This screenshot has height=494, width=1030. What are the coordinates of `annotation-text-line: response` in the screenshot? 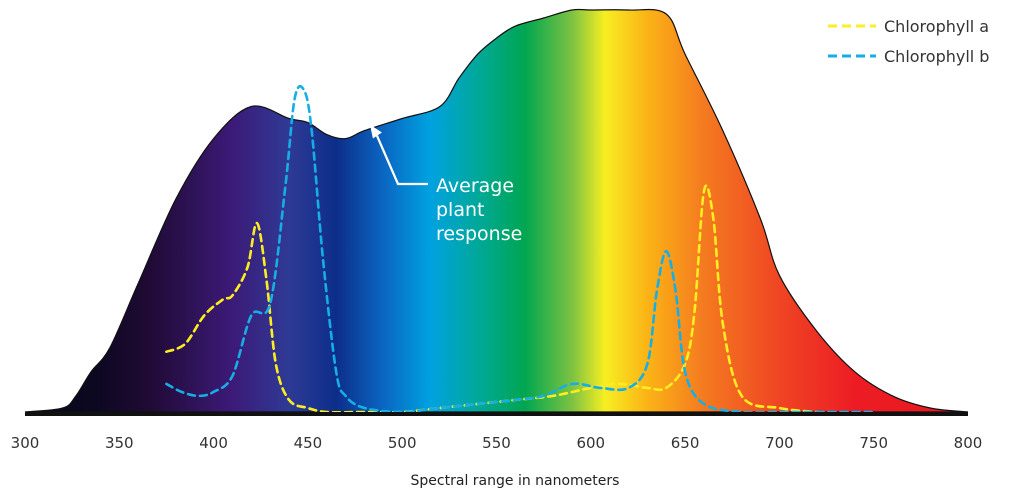 It's located at (479, 234).